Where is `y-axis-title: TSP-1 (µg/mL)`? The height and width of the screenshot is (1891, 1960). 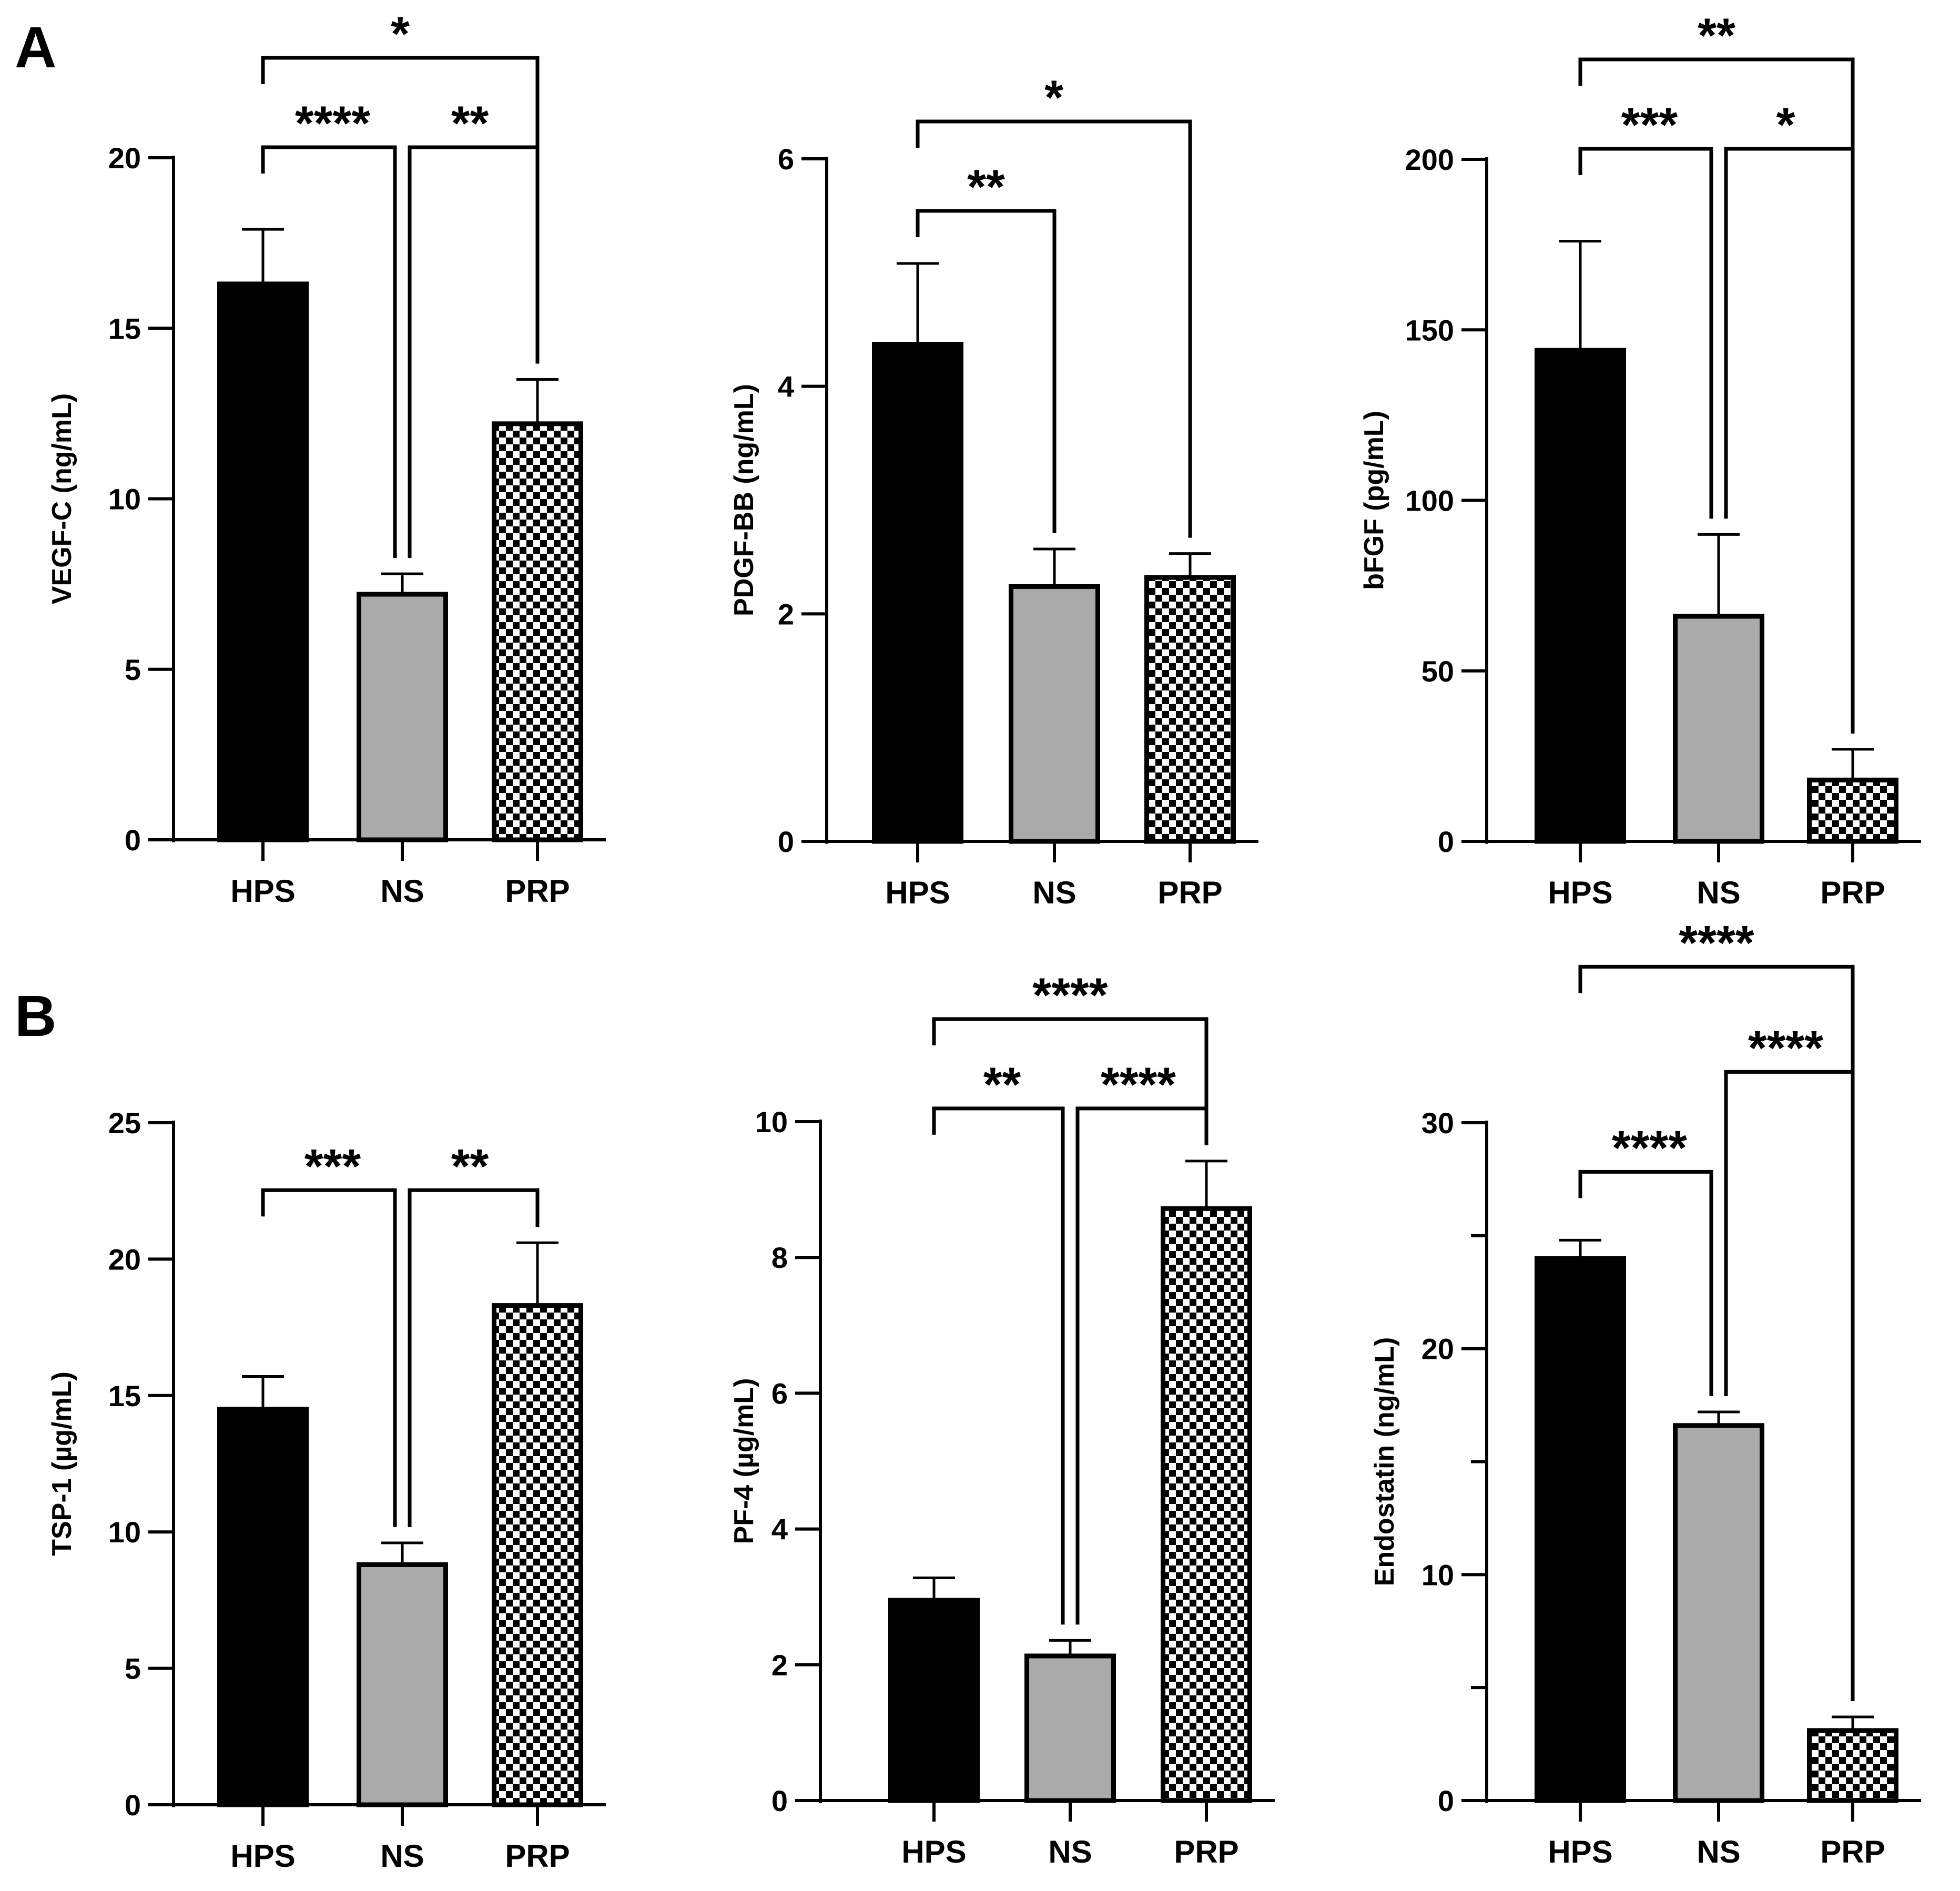
y-axis-title: TSP-1 (µg/mL) is located at coordinates (62, 1463).